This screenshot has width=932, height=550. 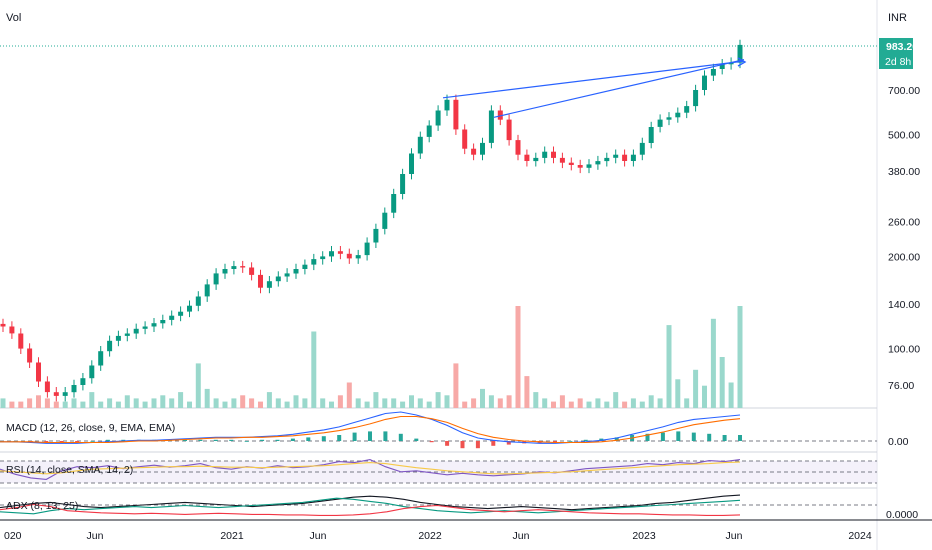 What do you see at coordinates (370, 468) in the screenshot?
I see `rsi-ma-line` at bounding box center [370, 468].